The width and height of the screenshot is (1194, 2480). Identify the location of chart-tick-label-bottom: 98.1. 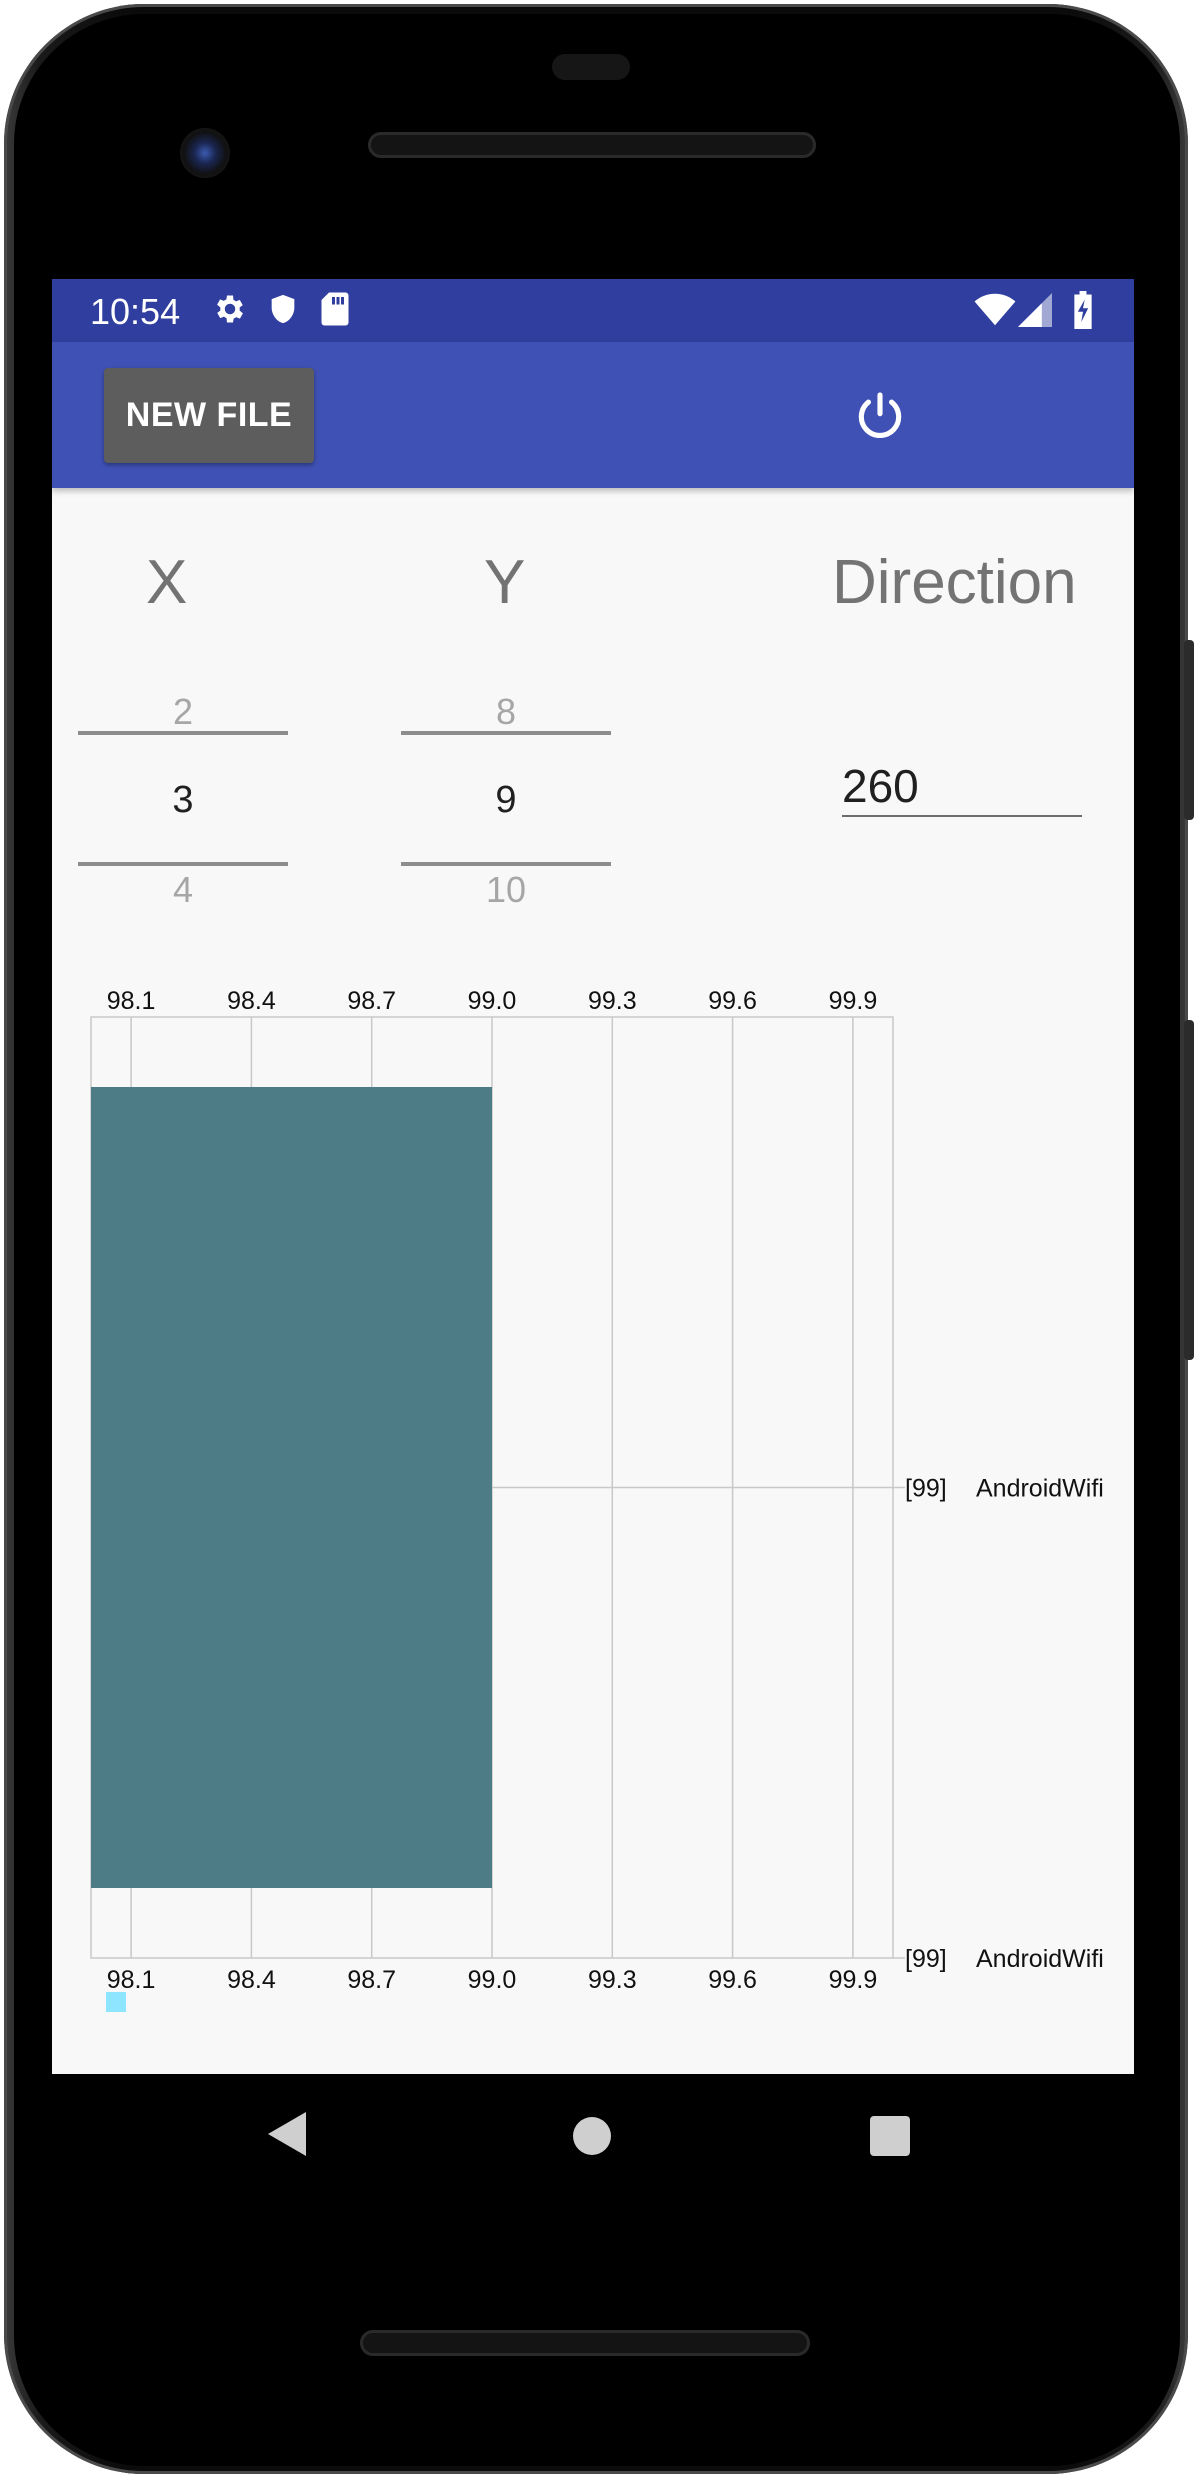
(131, 1980).